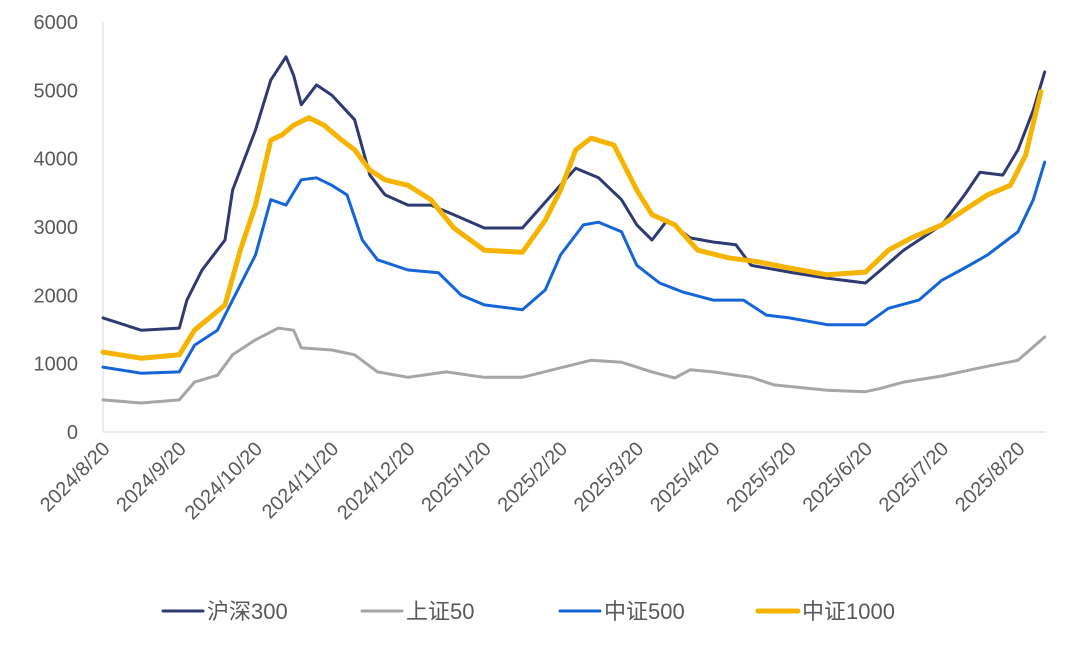 This screenshot has width=1065, height=647. What do you see at coordinates (838, 477) in the screenshot?
I see `x-tick-label: 2025/6/20` at bounding box center [838, 477].